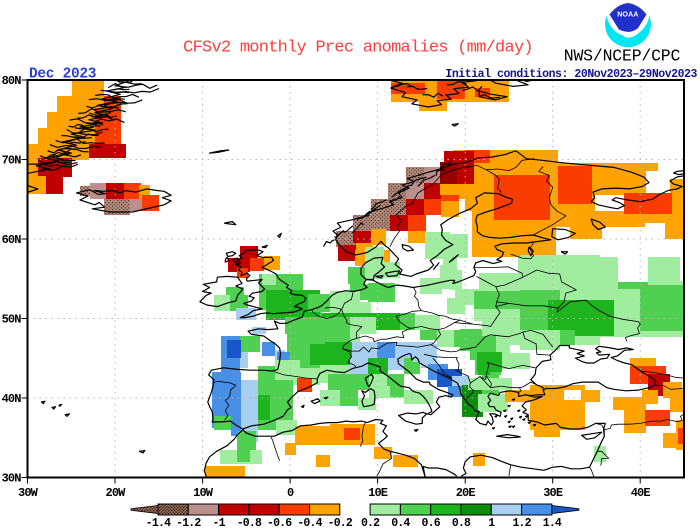 This screenshot has width=700, height=530. What do you see at coordinates (12, 399) in the screenshot?
I see `svg-text: 40N` at bounding box center [12, 399].